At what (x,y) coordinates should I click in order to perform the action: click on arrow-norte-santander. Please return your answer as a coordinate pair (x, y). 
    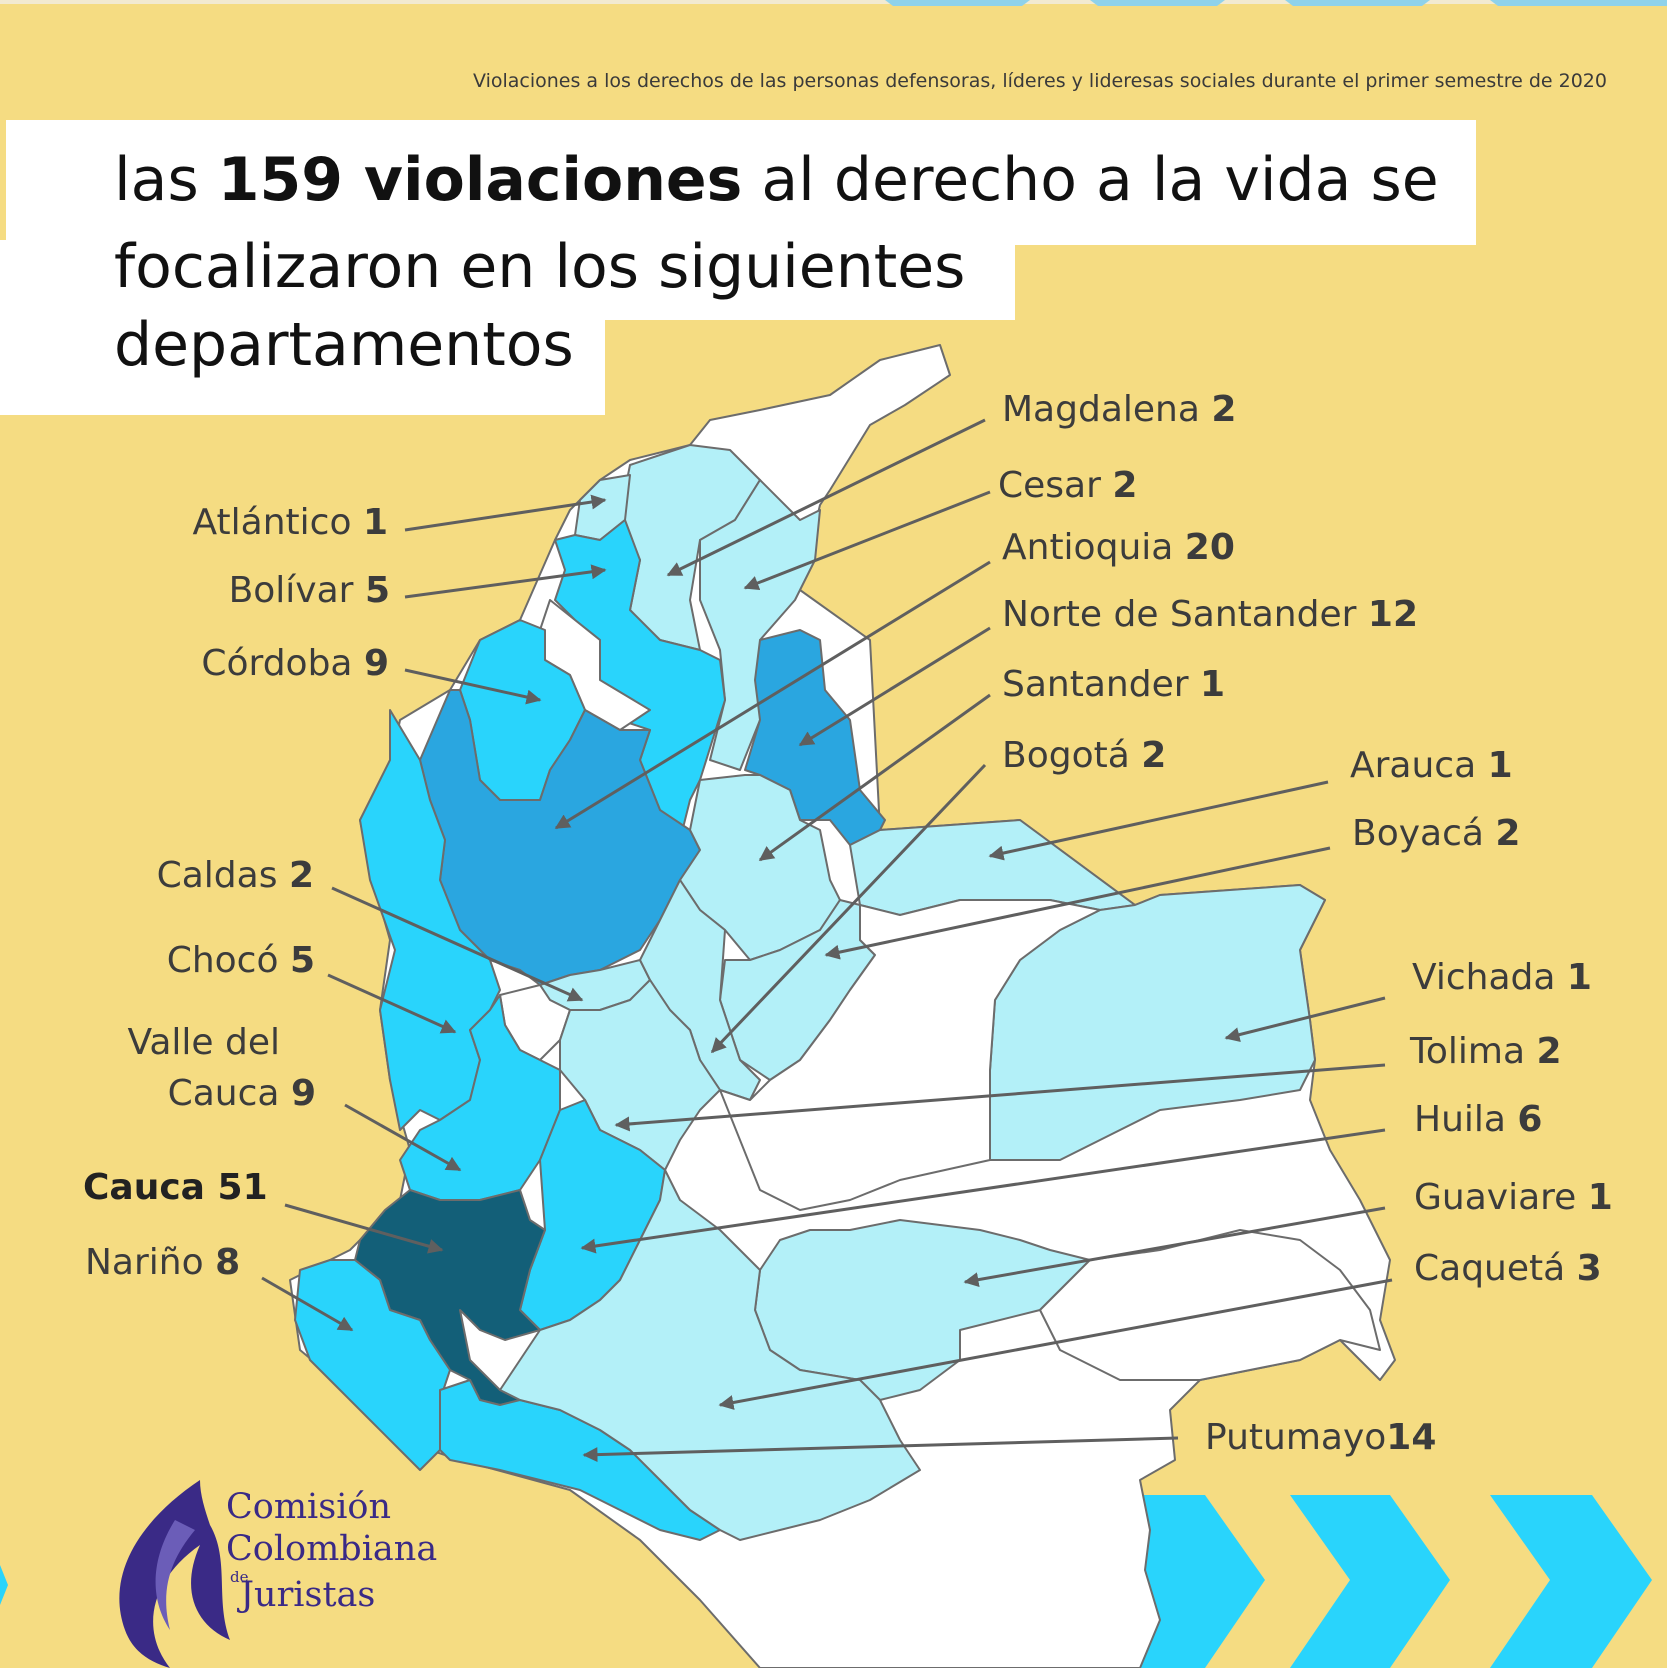
    Looking at the image, I should click on (894, 686).